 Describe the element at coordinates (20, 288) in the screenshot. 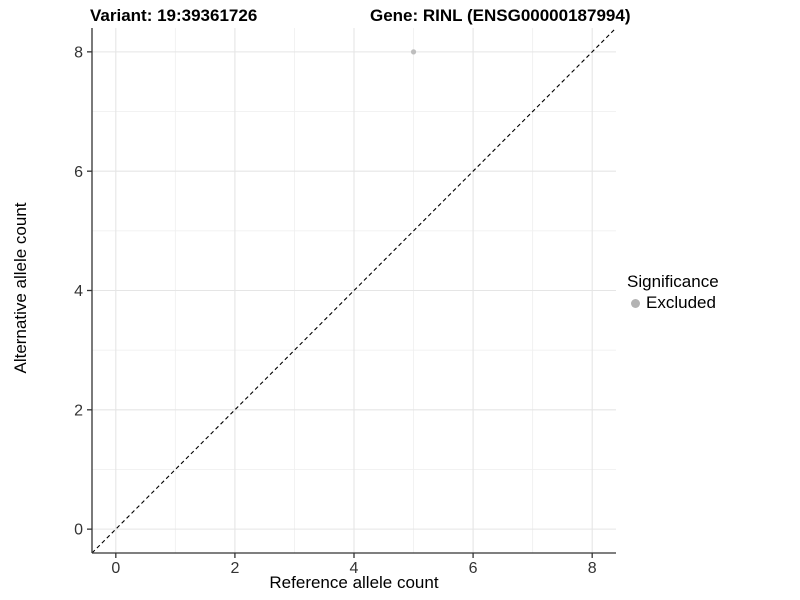

I see `y-axis-title: Alternative allele count` at that location.